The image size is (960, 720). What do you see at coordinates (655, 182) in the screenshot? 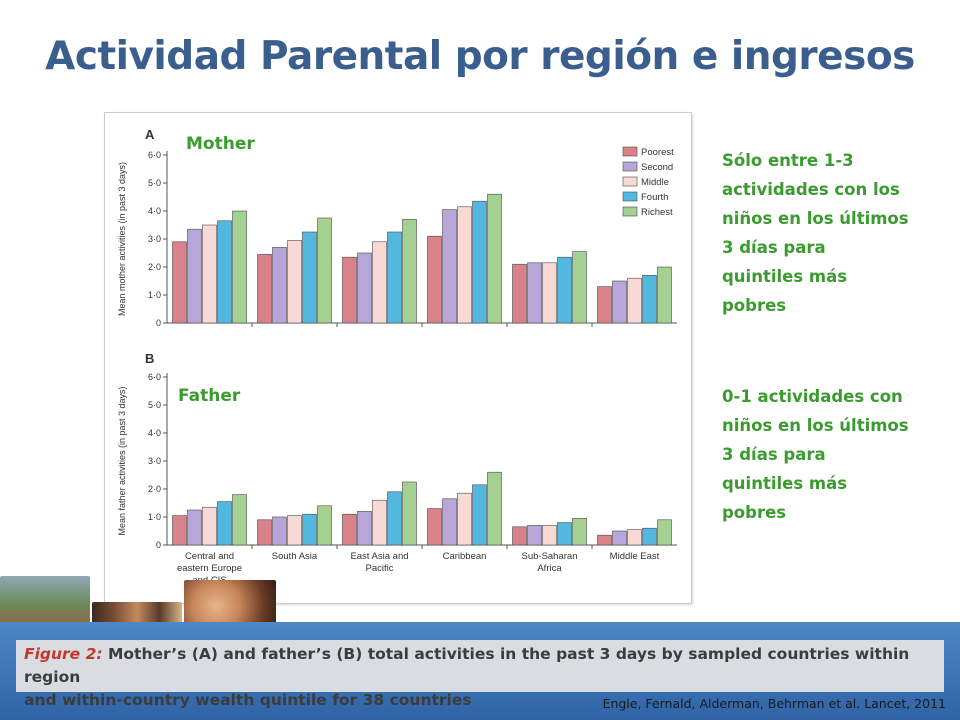
I see `legend-label: Middle` at bounding box center [655, 182].